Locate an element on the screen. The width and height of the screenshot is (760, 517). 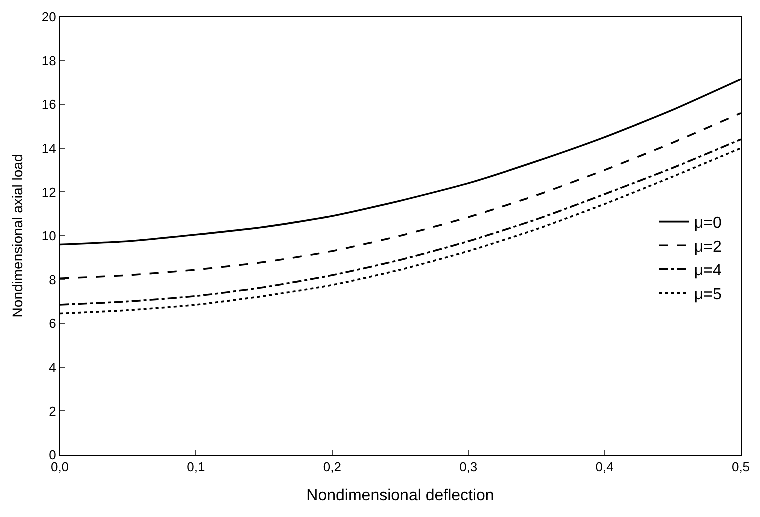
legend-label: μ=2 is located at coordinates (708, 247).